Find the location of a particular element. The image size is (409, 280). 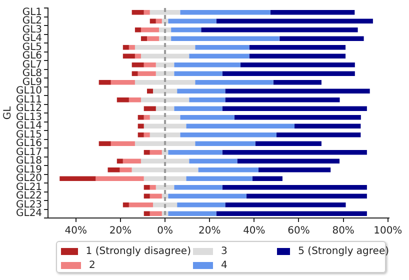

legend-label: 1 (Strongly disagree) is located at coordinates (138, 251).